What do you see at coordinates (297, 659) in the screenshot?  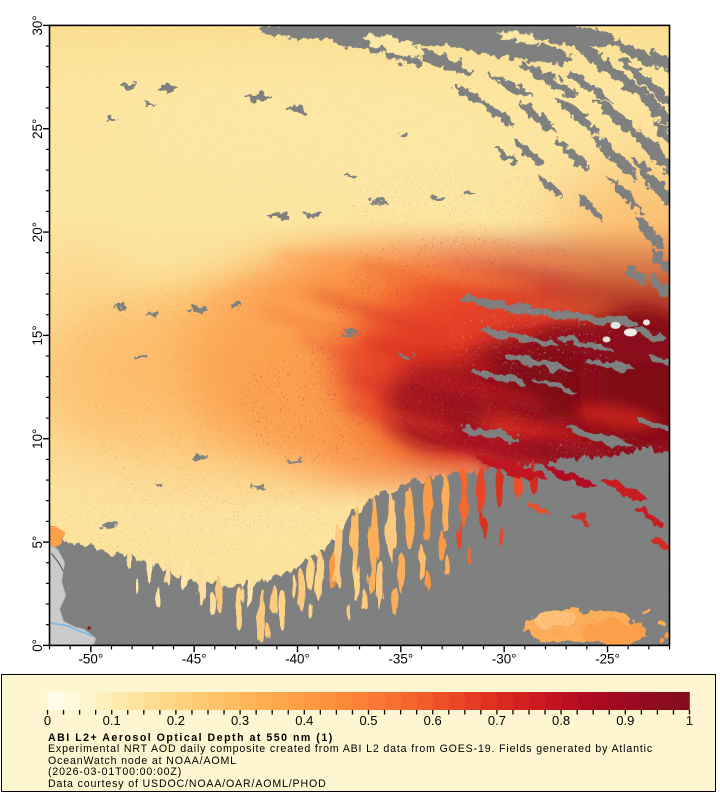 I see `svg-text: -40°` at bounding box center [297, 659].